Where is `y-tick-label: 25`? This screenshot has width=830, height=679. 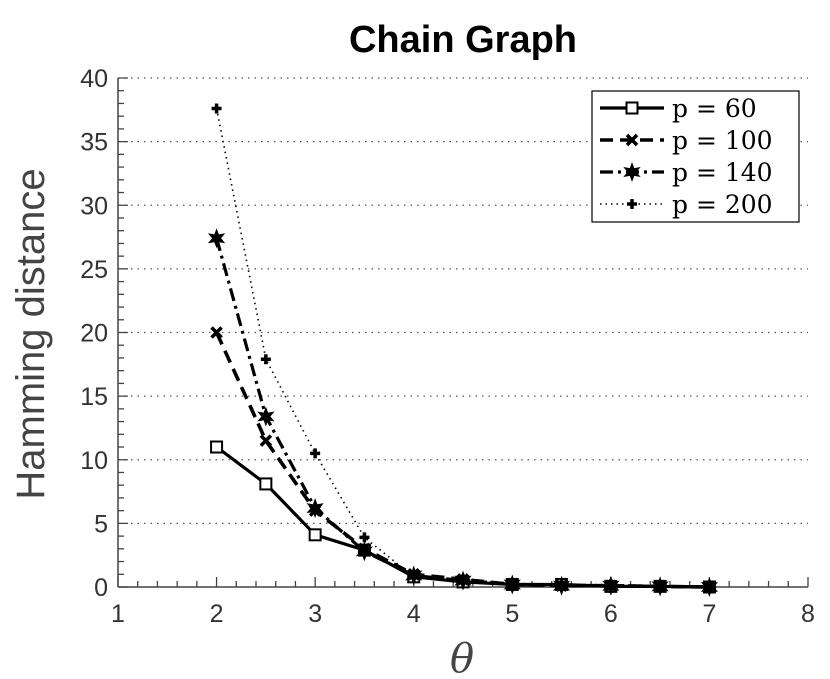 y-tick-label: 25 is located at coordinates (94, 270).